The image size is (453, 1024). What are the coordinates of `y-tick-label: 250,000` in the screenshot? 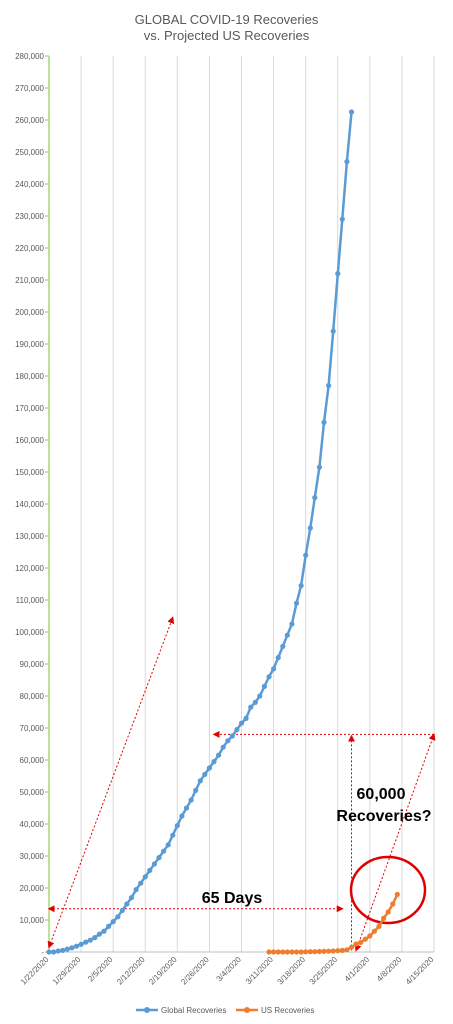 It's located at (29, 152).